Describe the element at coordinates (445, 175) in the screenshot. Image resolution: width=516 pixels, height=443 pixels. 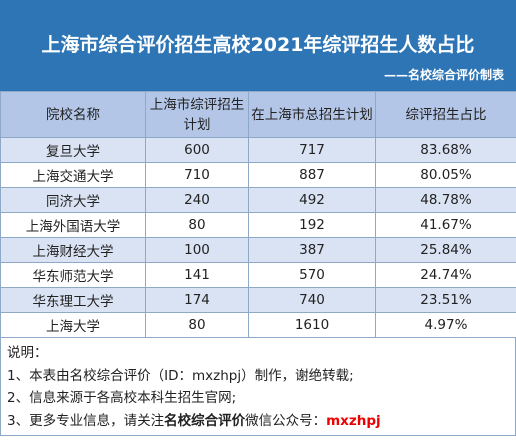
I see `cell: 80.05%` at that location.